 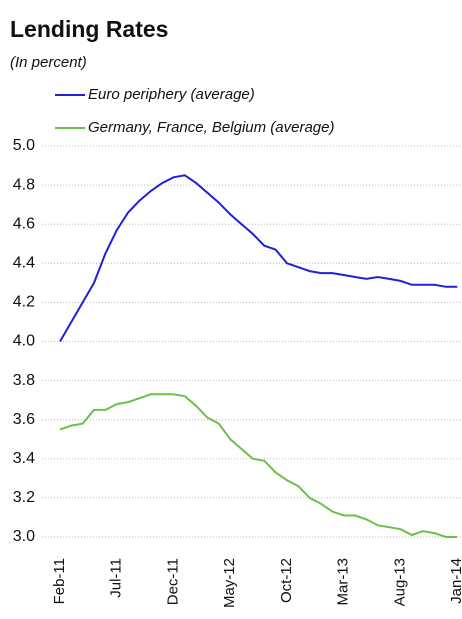 What do you see at coordinates (24, 380) in the screenshot?
I see `y-tick-label: 3.8` at bounding box center [24, 380].